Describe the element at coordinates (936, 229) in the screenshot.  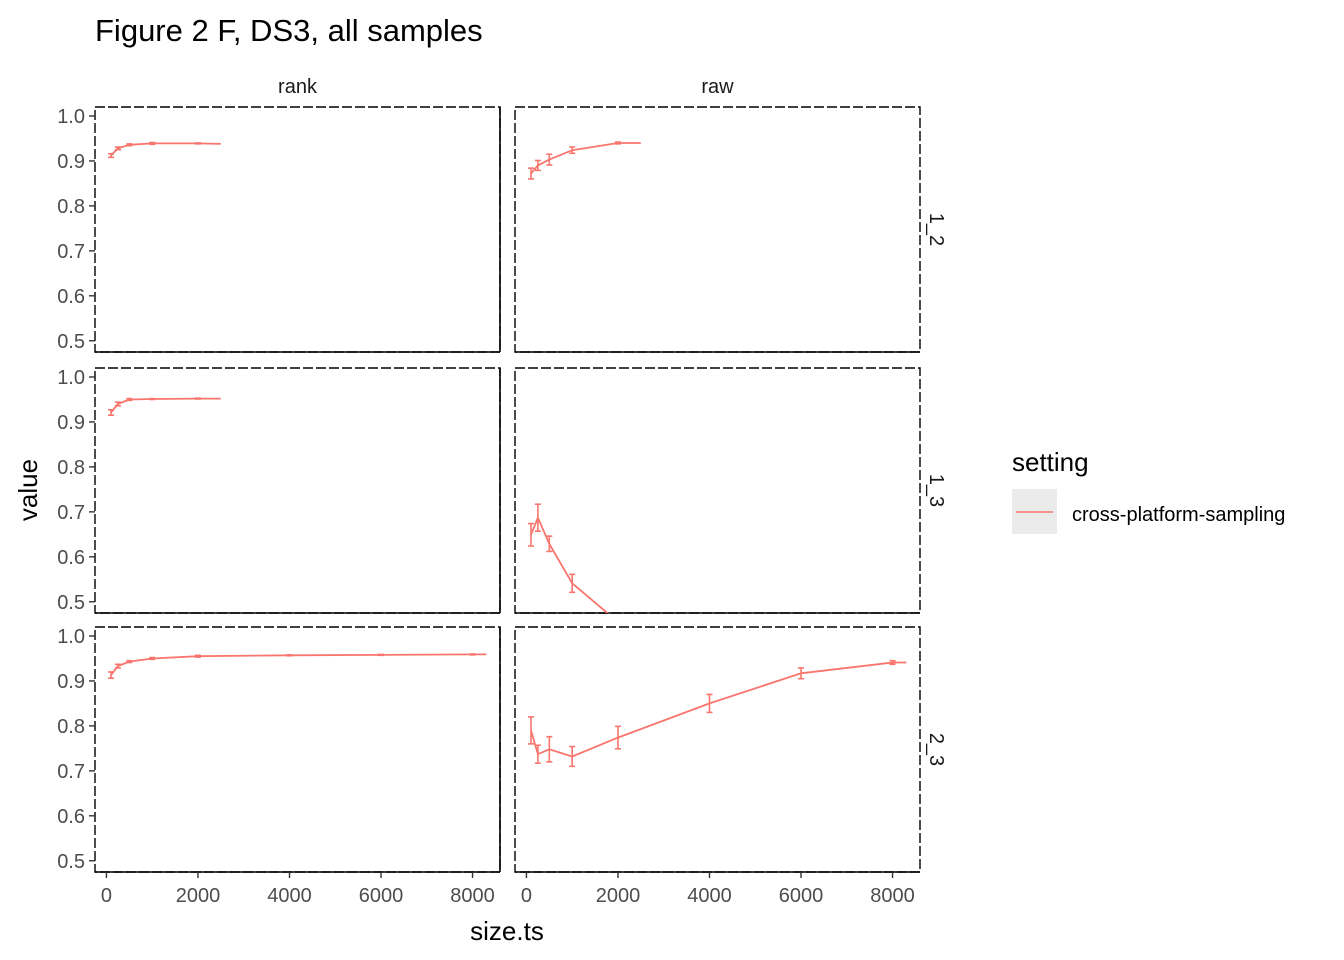
I see `facet-strip-row-1_2: 1_2` at that location.